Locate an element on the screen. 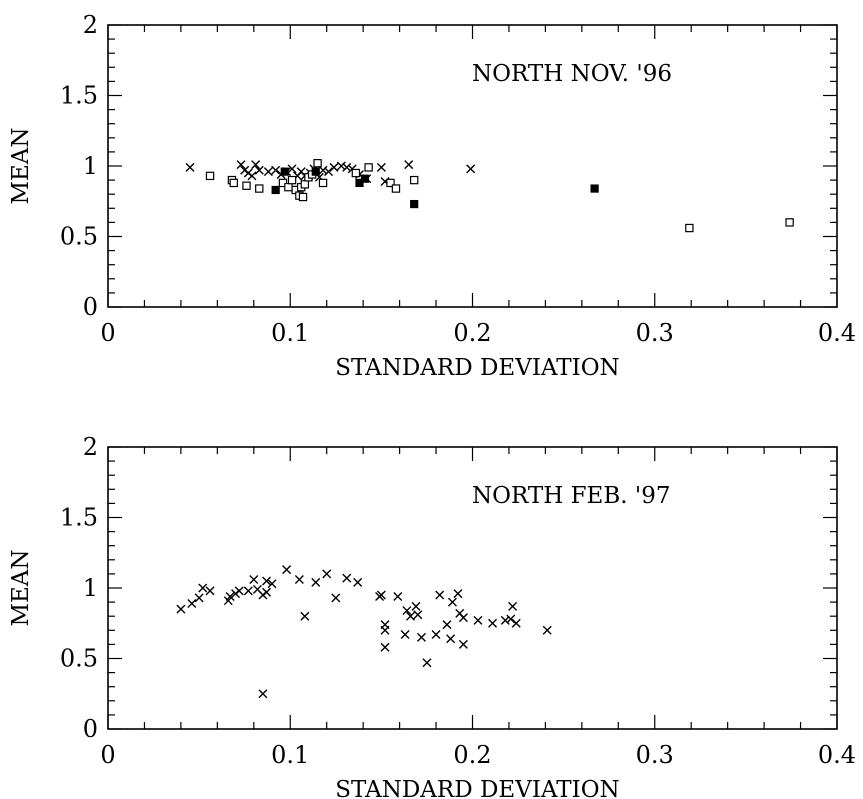 The height and width of the screenshot is (799, 863). x-tick-label: 0.1 is located at coordinates (290, 755).